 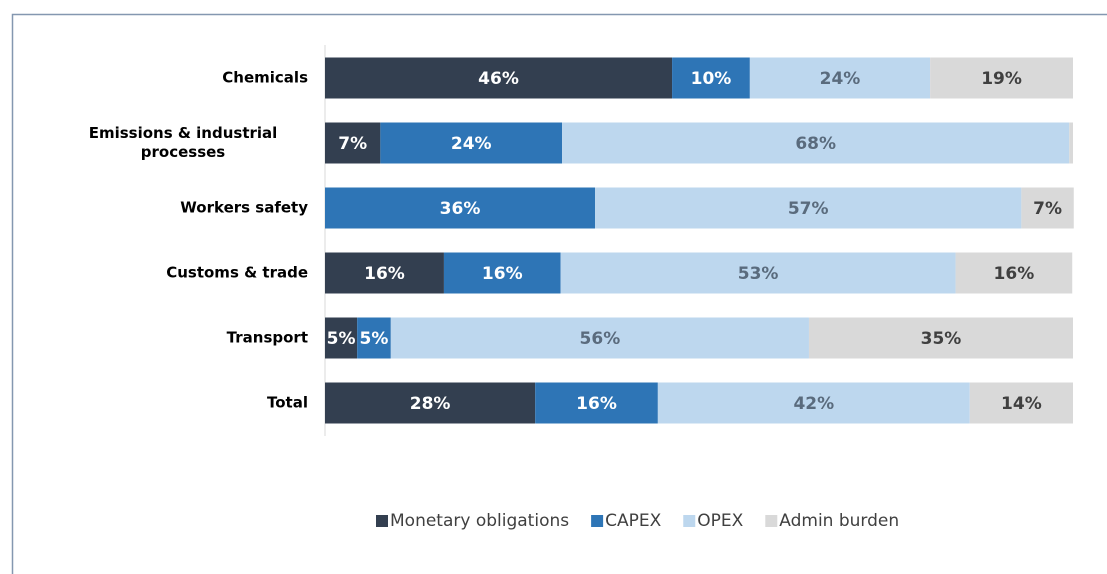 What do you see at coordinates (267, 337) in the screenshot?
I see `category-label: Transport` at bounding box center [267, 337].